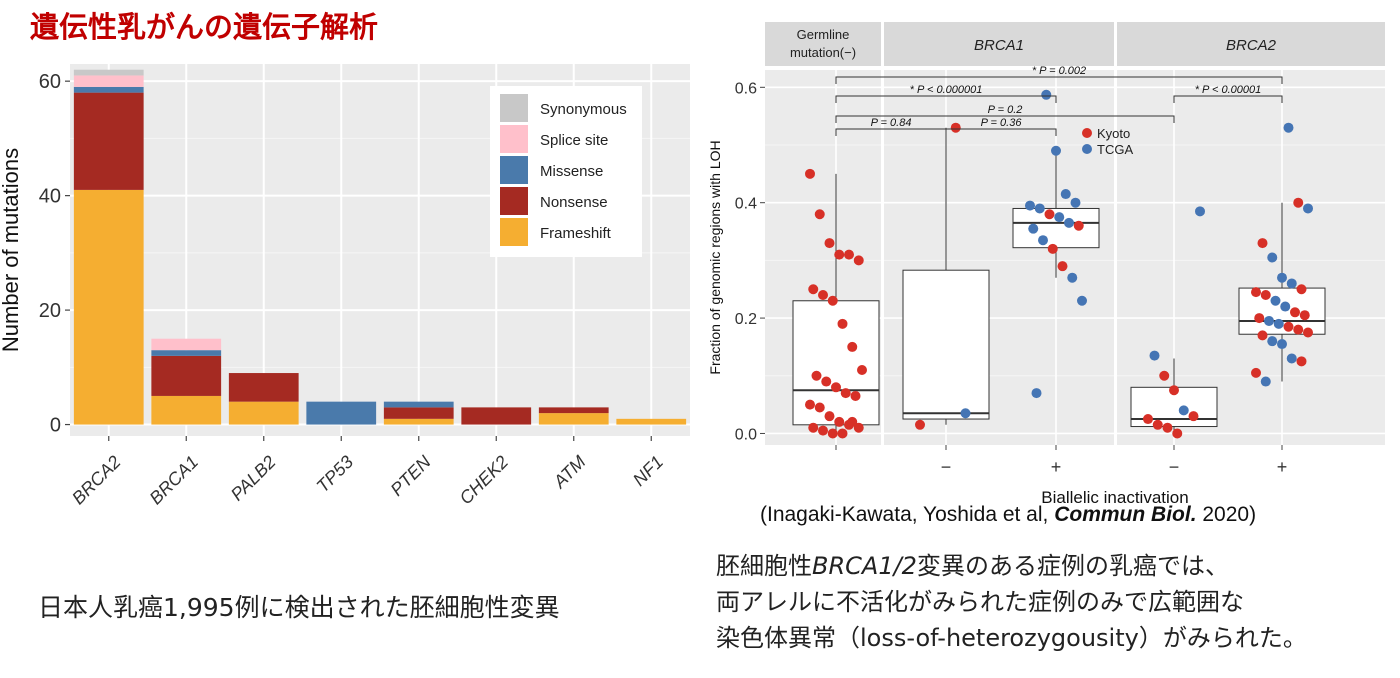 Image resolution: width=1400 pixels, height=678 pixels. Describe the element at coordinates (1056, 467) in the screenshot. I see `x-tick-label: +` at that location.